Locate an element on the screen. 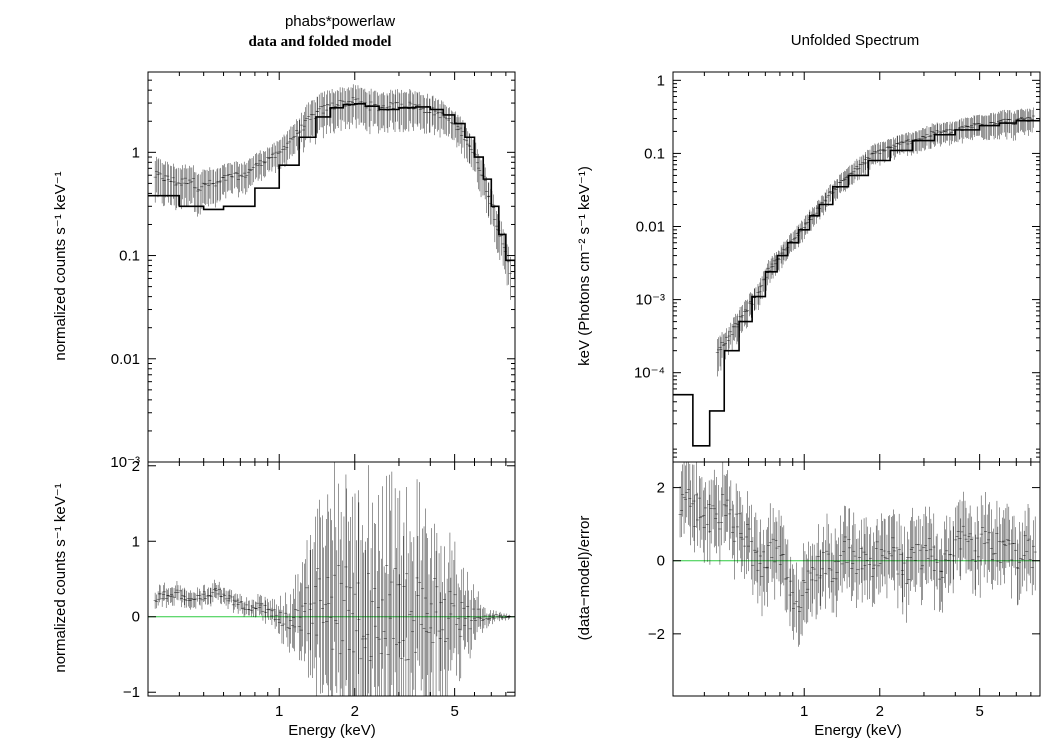  right-bottom-xtick-label: 5 is located at coordinates (979, 711).